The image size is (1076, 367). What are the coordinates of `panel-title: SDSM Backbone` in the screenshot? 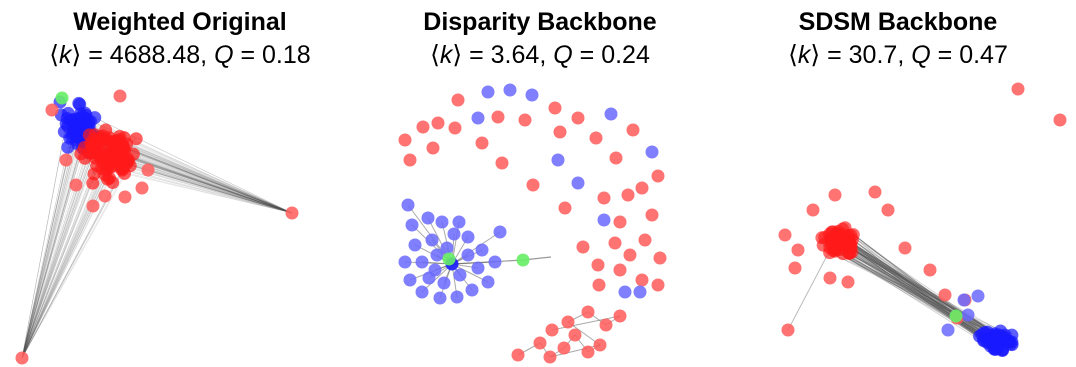 It's located at (898, 22).